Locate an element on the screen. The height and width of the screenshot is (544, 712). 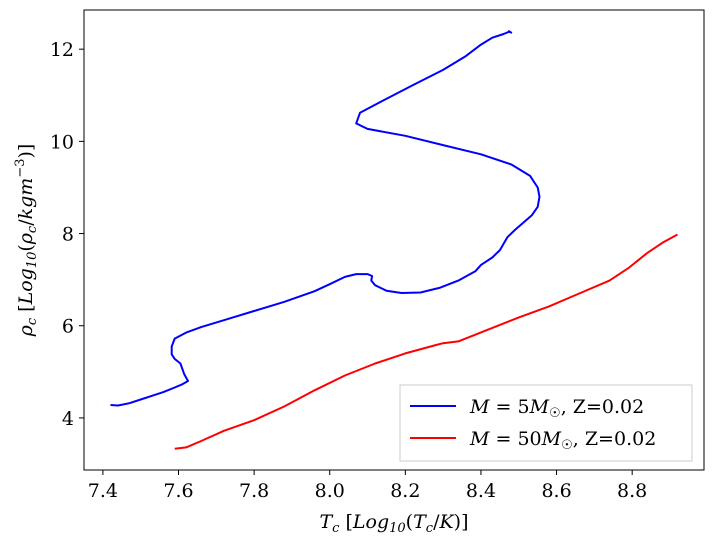
legend: M = 5M☉, Z=0.02 M = 50M☉, Z=0.02 is located at coordinates (546, 423).